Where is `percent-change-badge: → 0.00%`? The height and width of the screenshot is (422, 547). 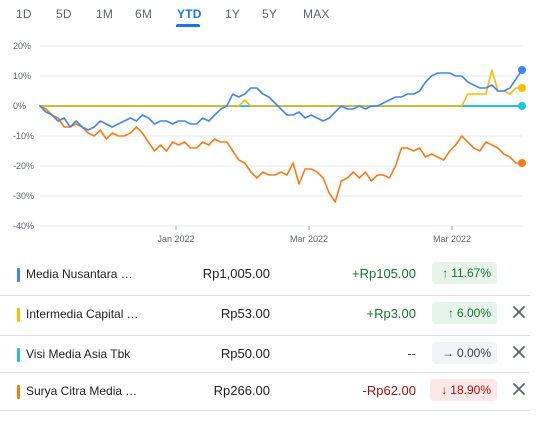
percent-change-badge: → 0.00% is located at coordinates (464, 353).